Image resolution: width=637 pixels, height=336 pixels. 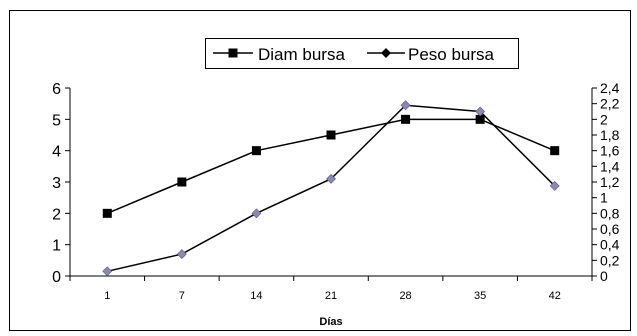 I want to click on y-left-tick-label: 4, so click(x=56, y=152).